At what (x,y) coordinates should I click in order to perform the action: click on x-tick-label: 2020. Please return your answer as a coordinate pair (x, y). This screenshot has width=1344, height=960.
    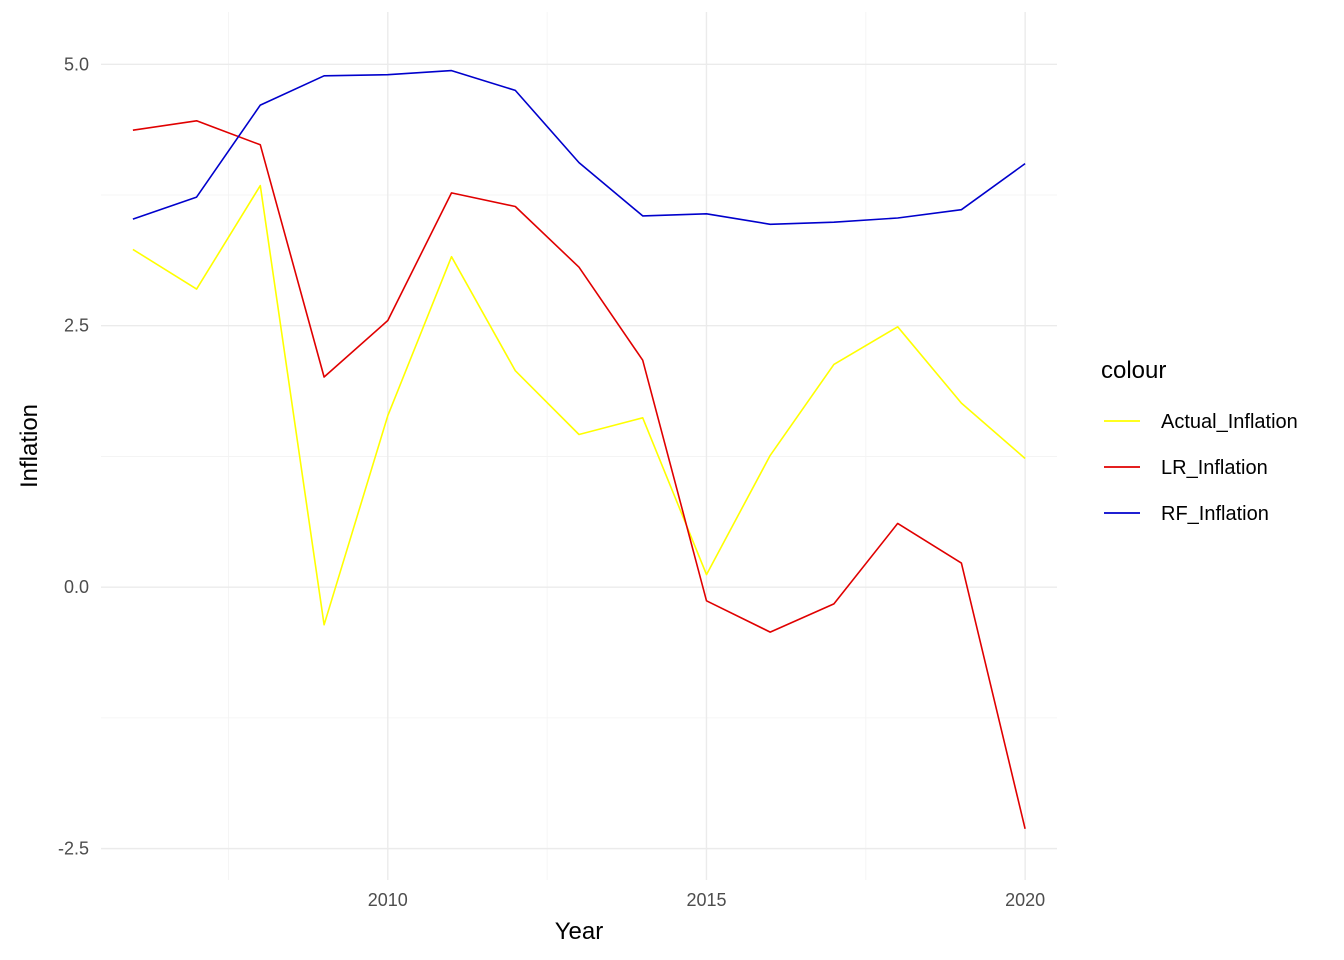
    Looking at the image, I should click on (1025, 900).